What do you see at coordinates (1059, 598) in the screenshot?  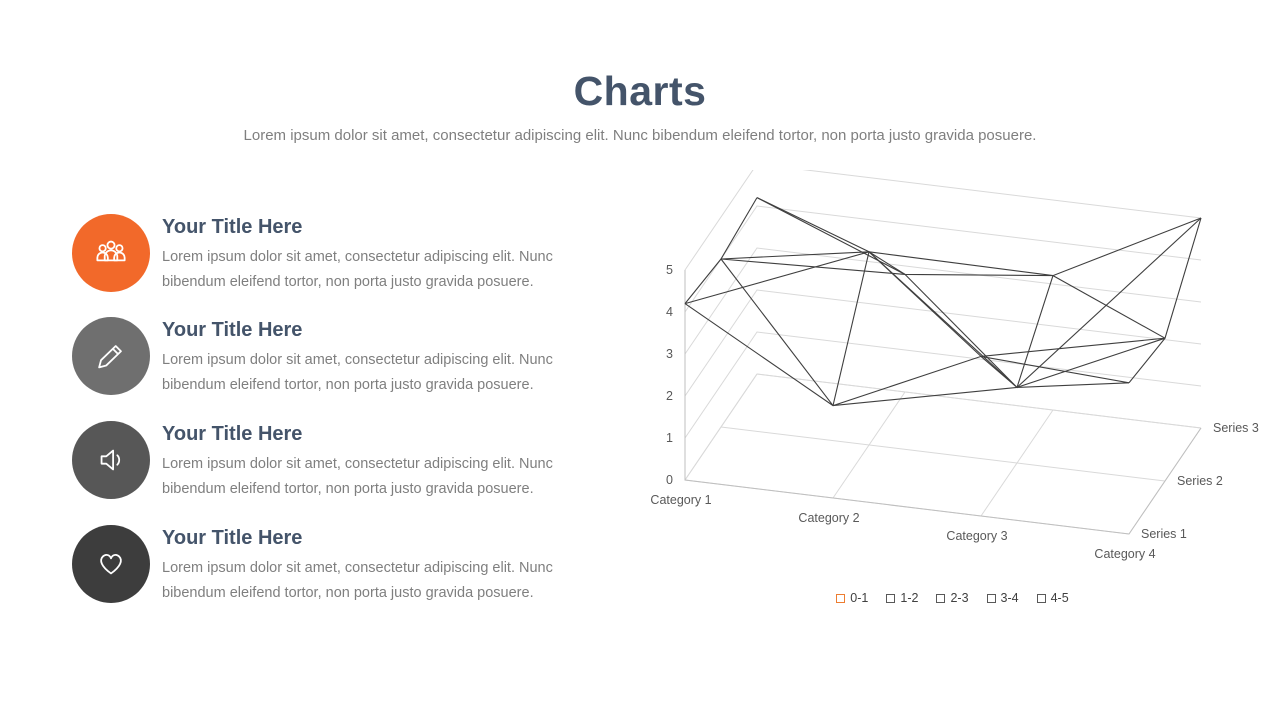 I see `legend-label: 4-5` at bounding box center [1059, 598].